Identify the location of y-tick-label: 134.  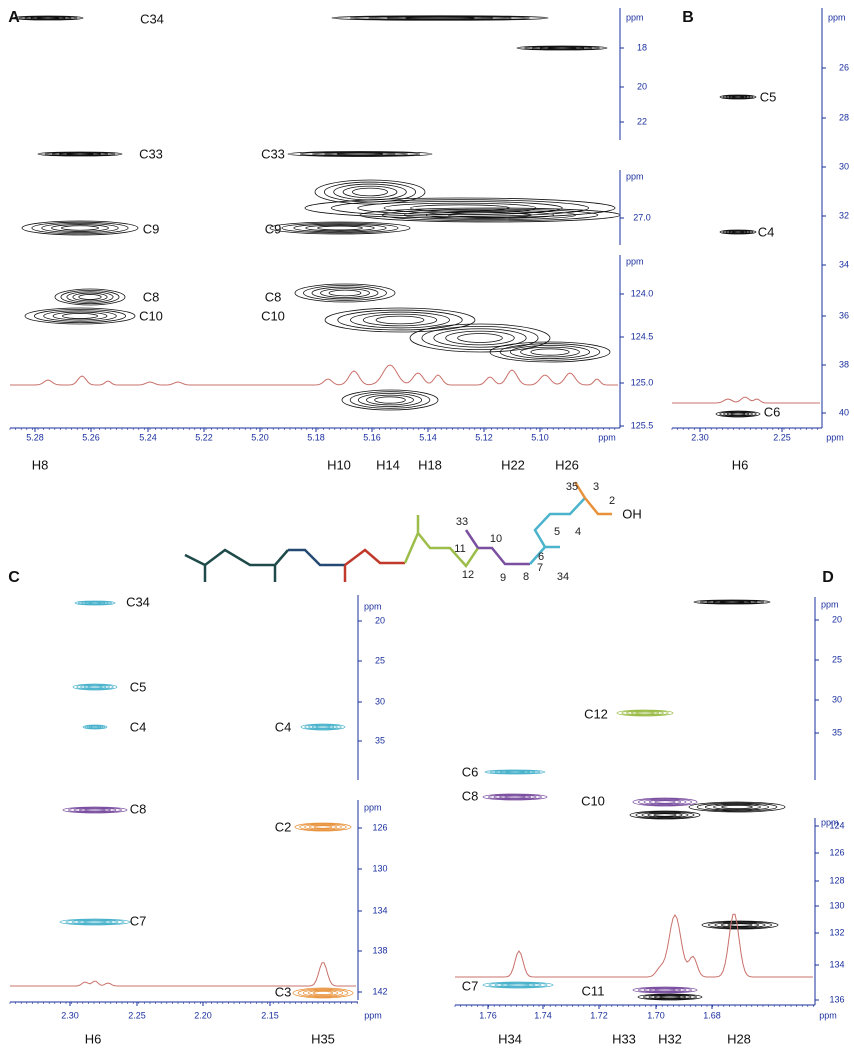
(836, 964).